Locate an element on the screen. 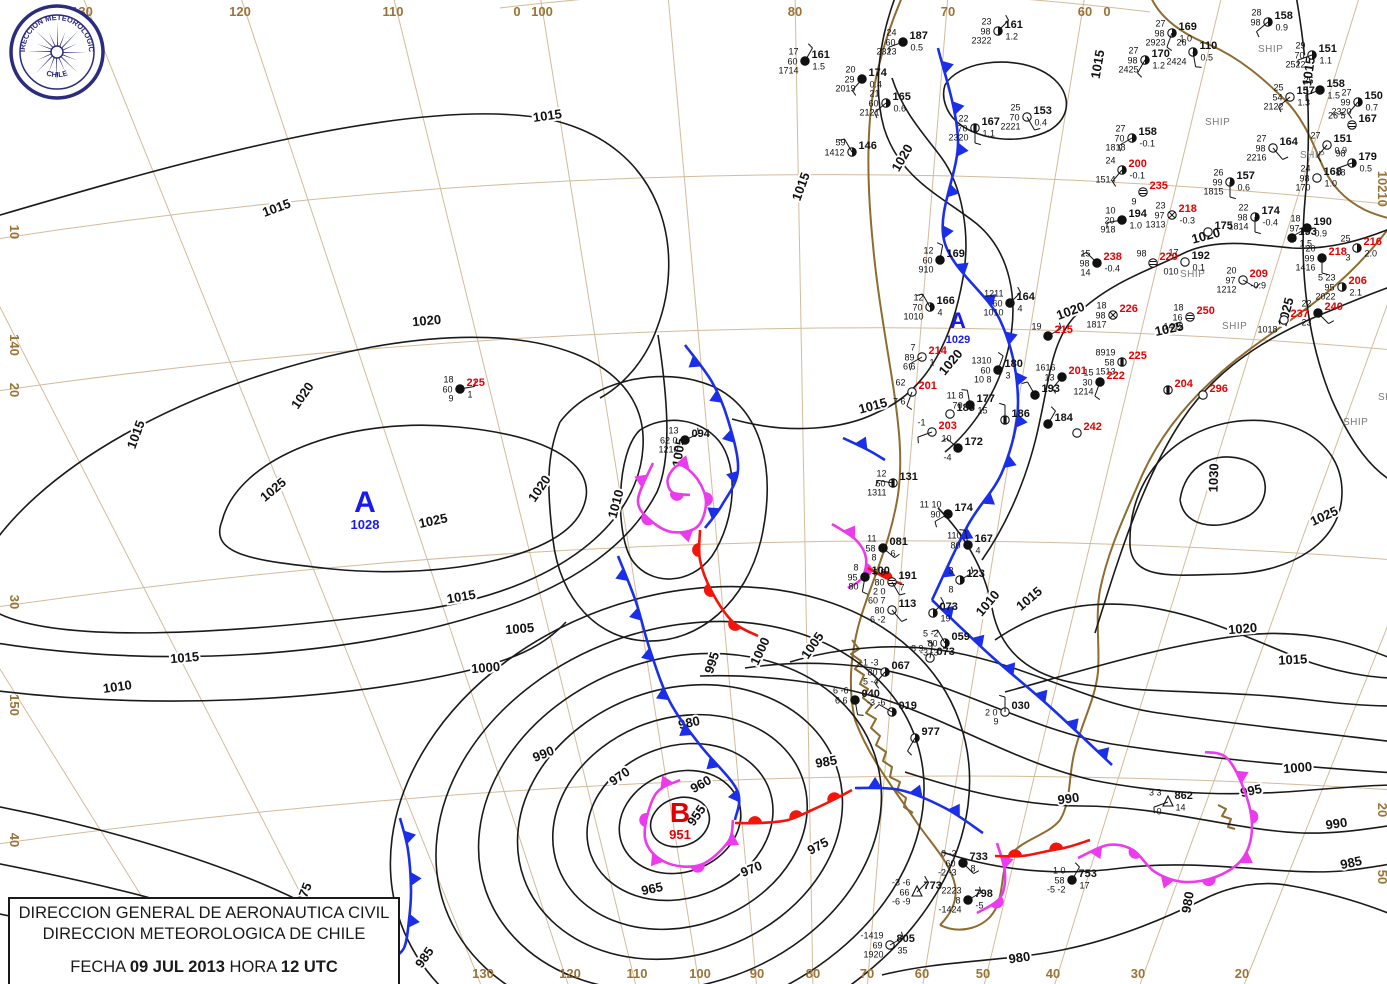  station-temp: 12 is located at coordinates (918, 298).